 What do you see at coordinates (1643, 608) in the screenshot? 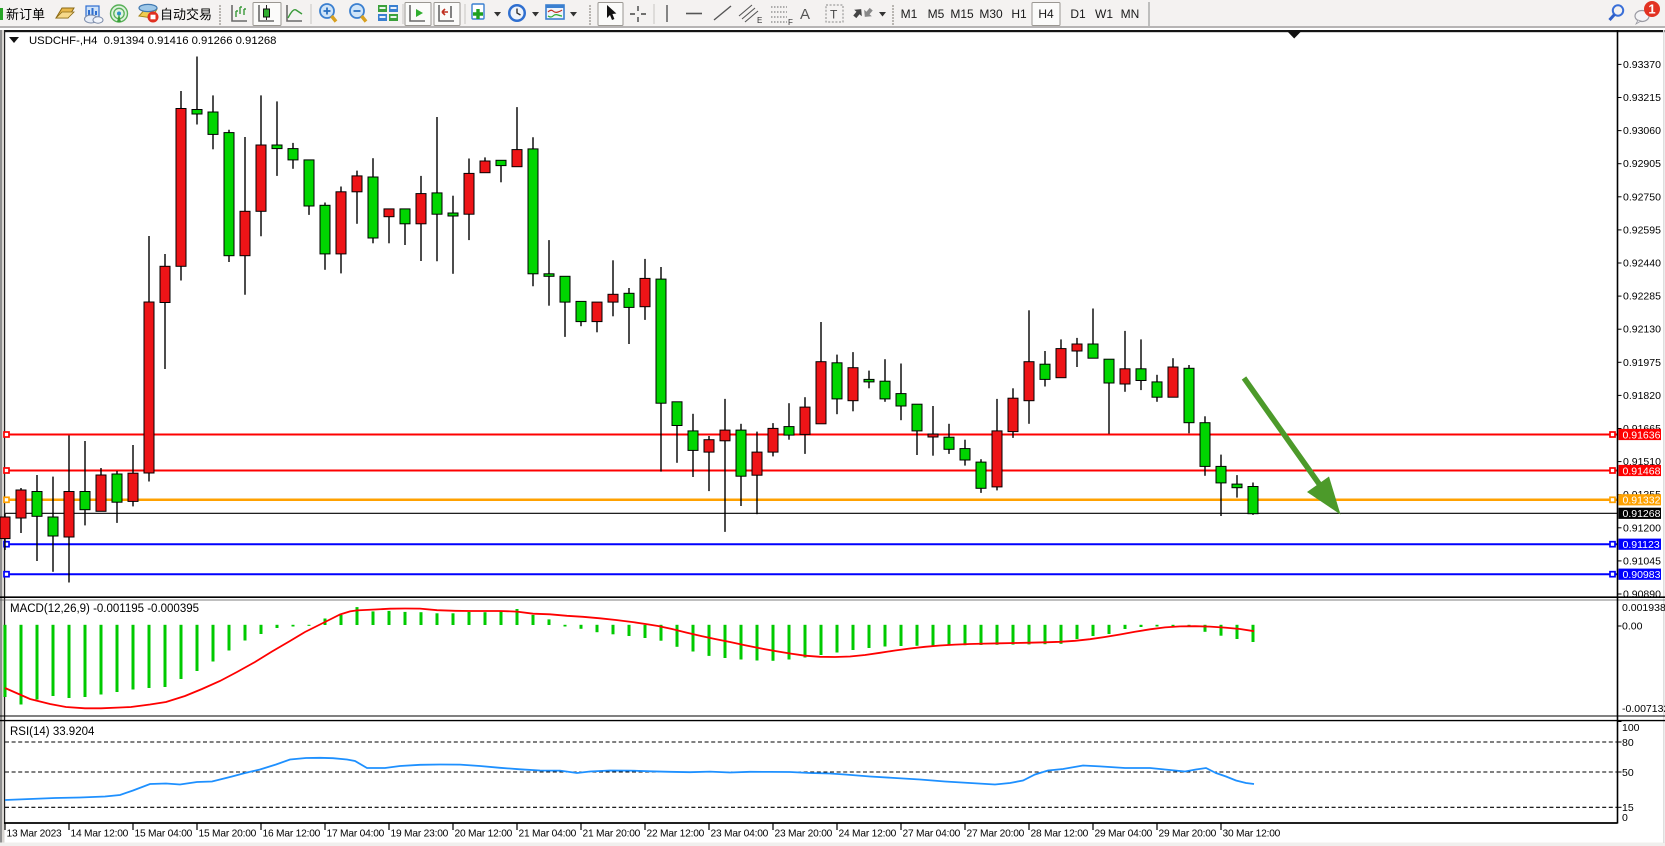
I see `svg-text: 0.001938` at bounding box center [1643, 608].